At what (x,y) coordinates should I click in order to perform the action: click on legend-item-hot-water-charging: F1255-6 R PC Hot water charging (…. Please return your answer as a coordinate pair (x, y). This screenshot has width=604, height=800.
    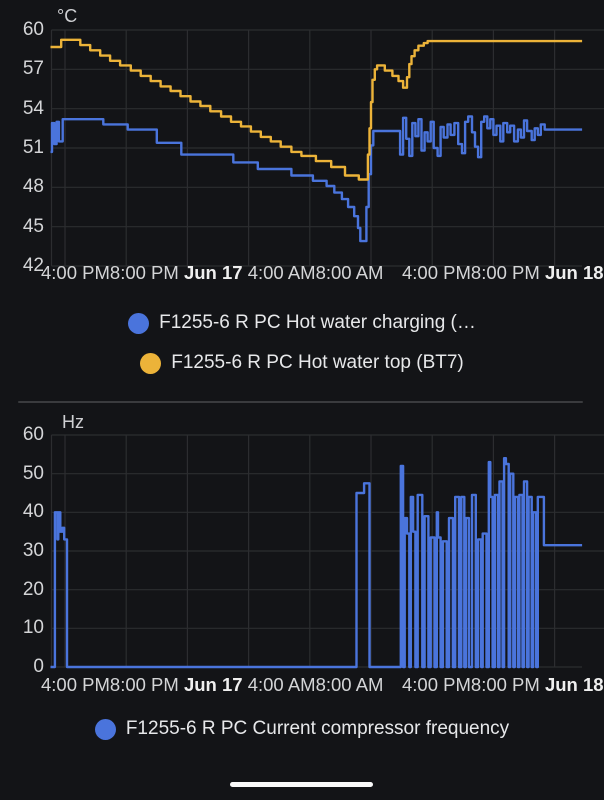
    Looking at the image, I should click on (302, 323).